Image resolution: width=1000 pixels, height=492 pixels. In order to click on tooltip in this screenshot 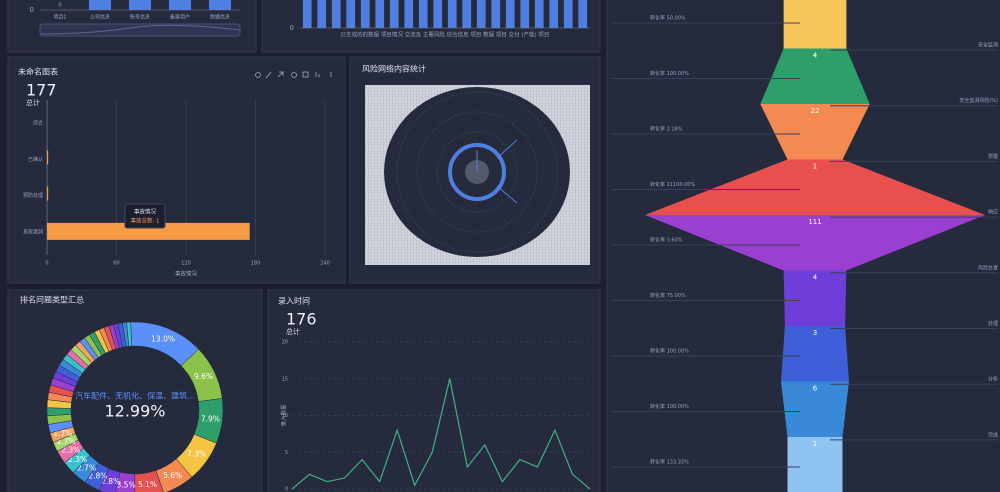, I will do `click(145, 216)`.